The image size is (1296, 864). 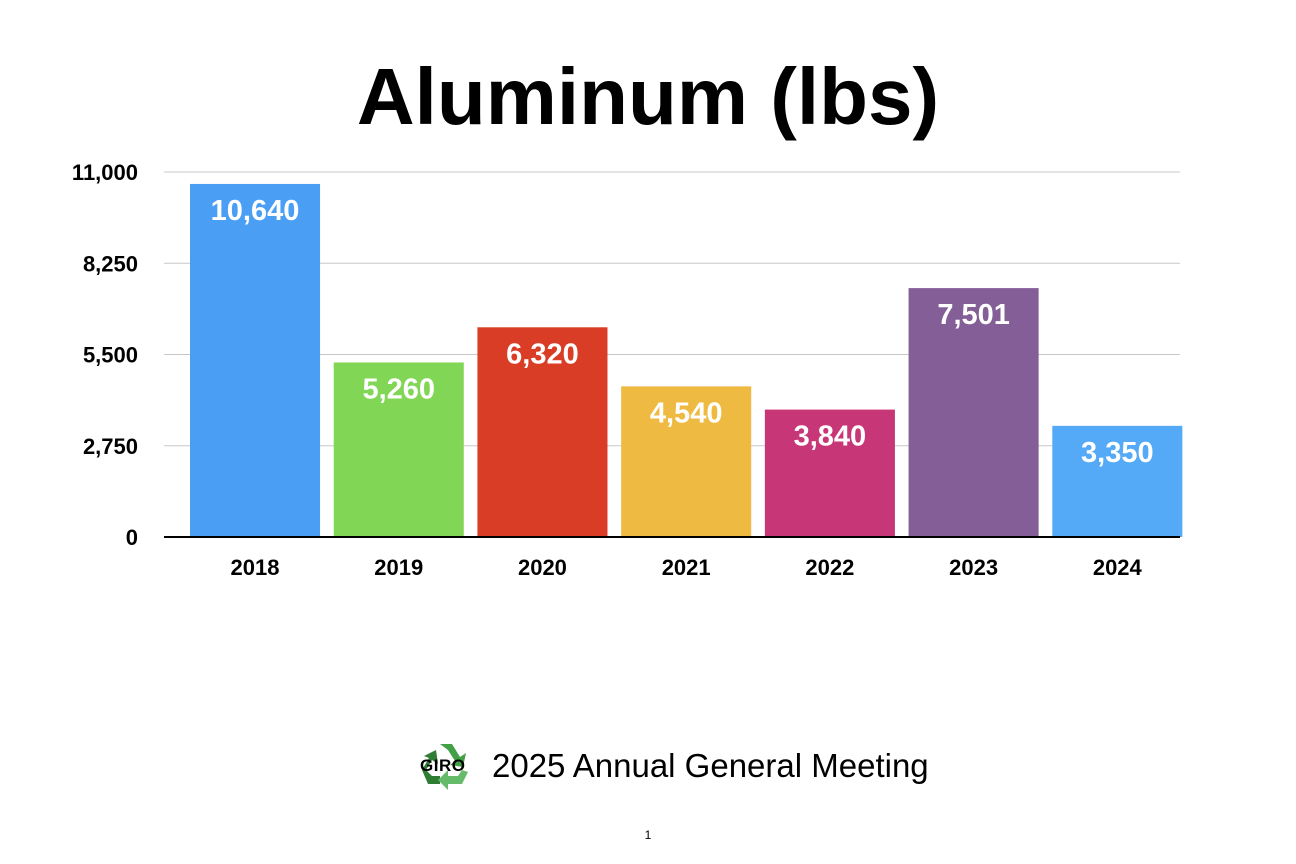 I want to click on y-tick-label: 11,000, so click(x=105, y=172).